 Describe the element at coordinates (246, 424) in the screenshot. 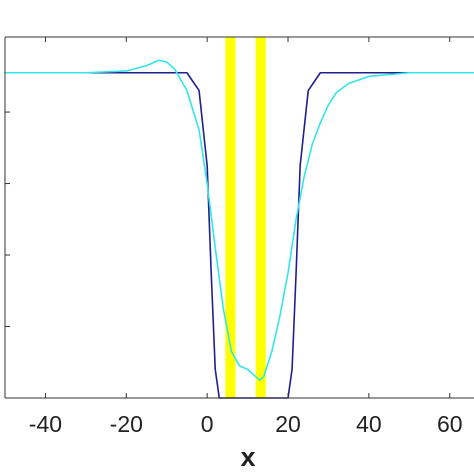

I see `x-tick-labels: -40 -20 0 20 40 60` at that location.